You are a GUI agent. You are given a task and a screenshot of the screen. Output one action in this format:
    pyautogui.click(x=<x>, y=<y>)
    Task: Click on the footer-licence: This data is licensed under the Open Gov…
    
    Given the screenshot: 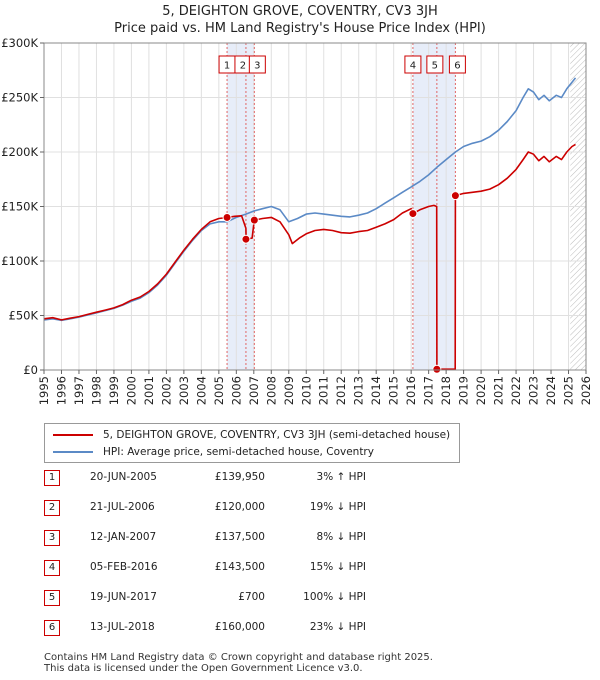 What is the action you would take?
    pyautogui.click(x=203, y=668)
    